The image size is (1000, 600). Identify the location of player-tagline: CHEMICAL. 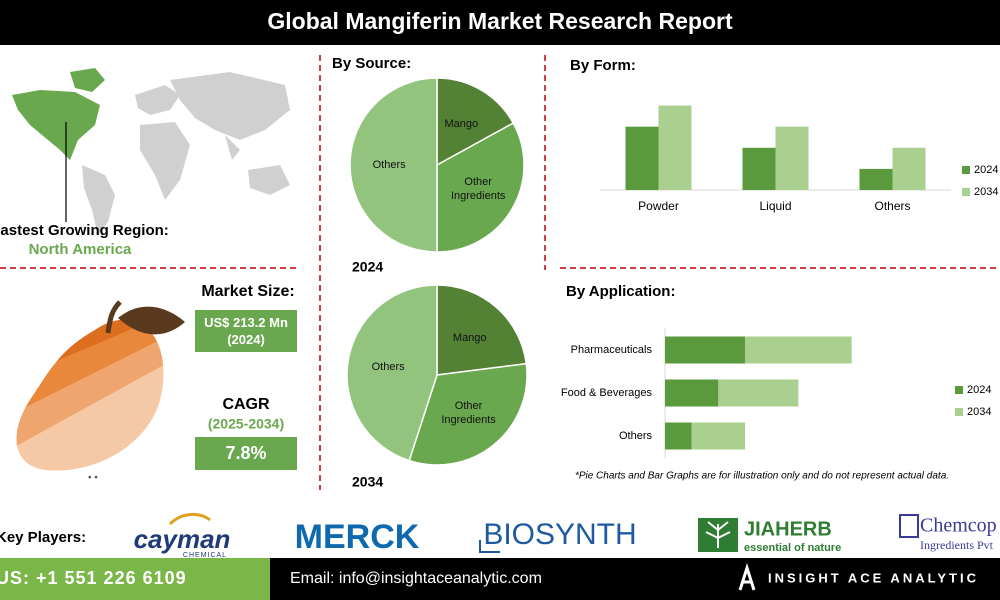
(205, 555).